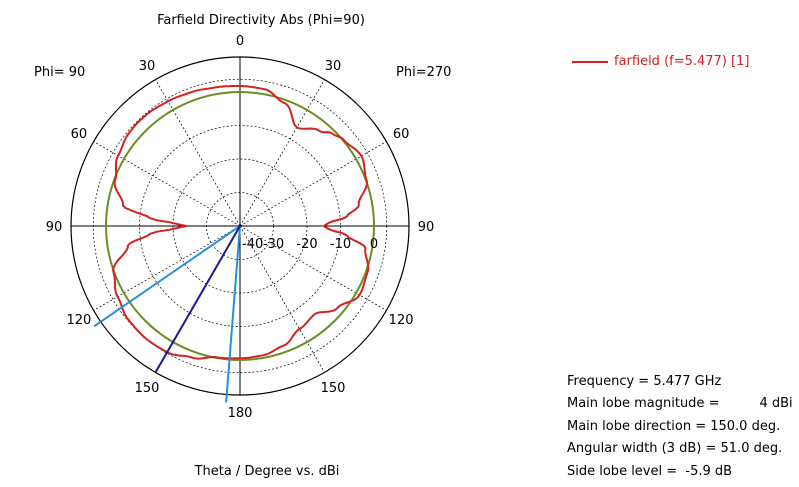 Image resolution: width=799 pixels, height=487 pixels. Describe the element at coordinates (650, 471) in the screenshot. I see `info-sidelobe: Side lobe level = -5.9 dB` at that location.